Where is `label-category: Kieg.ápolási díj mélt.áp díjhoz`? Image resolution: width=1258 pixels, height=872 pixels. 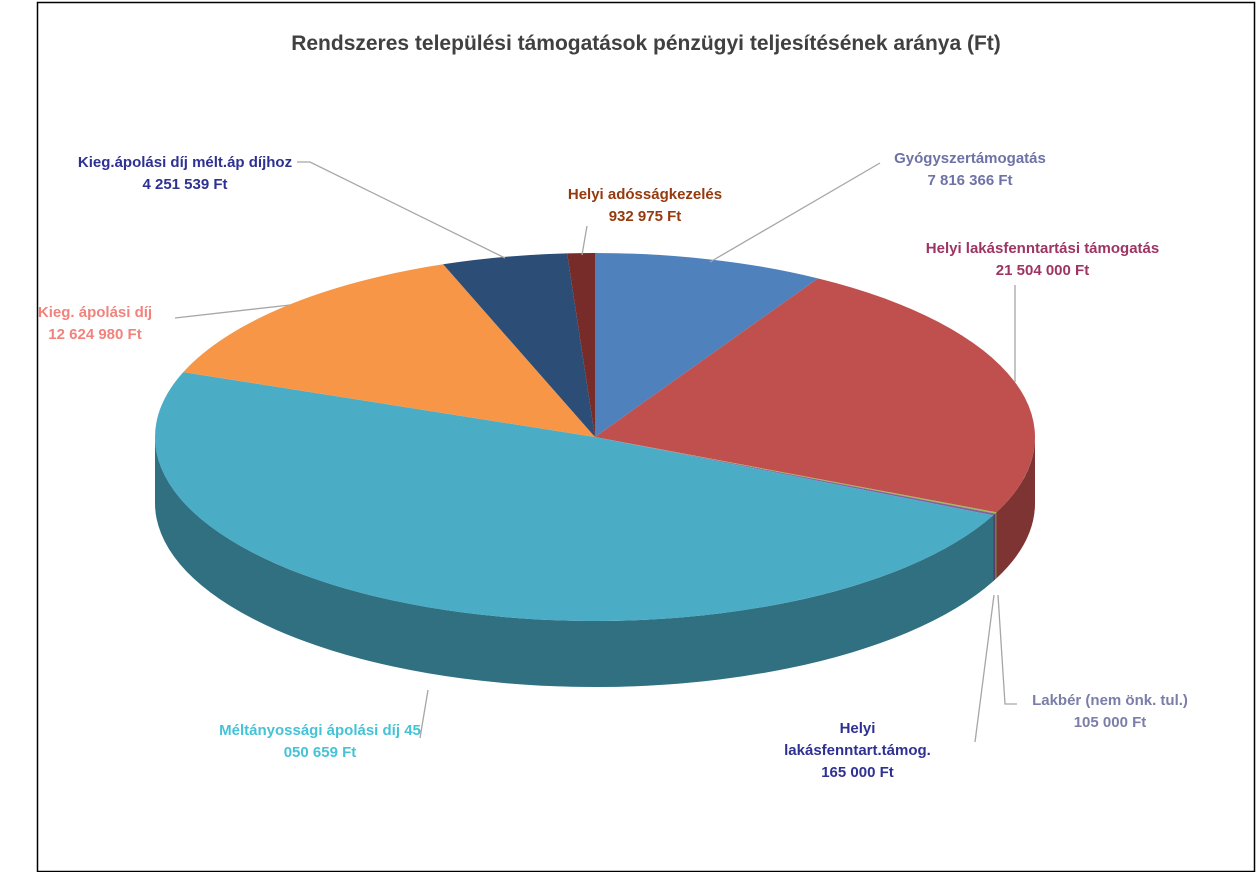
label-category: Kieg.ápolási díj mélt.áp díjhoz is located at coordinates (185, 162).